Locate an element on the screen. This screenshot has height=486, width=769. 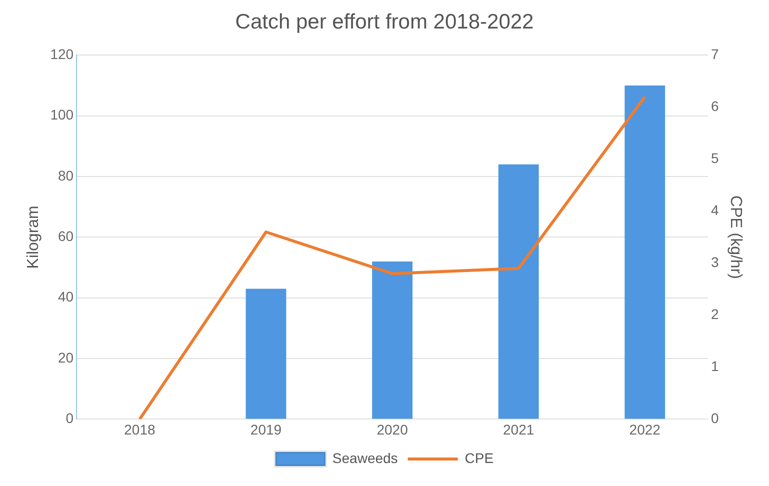
legend-label: CPE is located at coordinates (479, 458).